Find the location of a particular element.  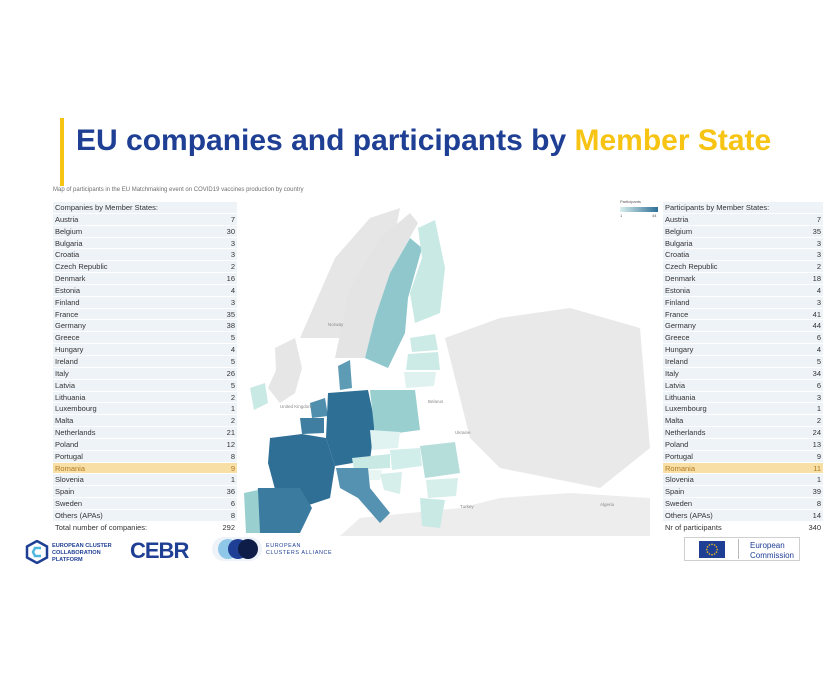

value-cell: 11 is located at coordinates (817, 468).